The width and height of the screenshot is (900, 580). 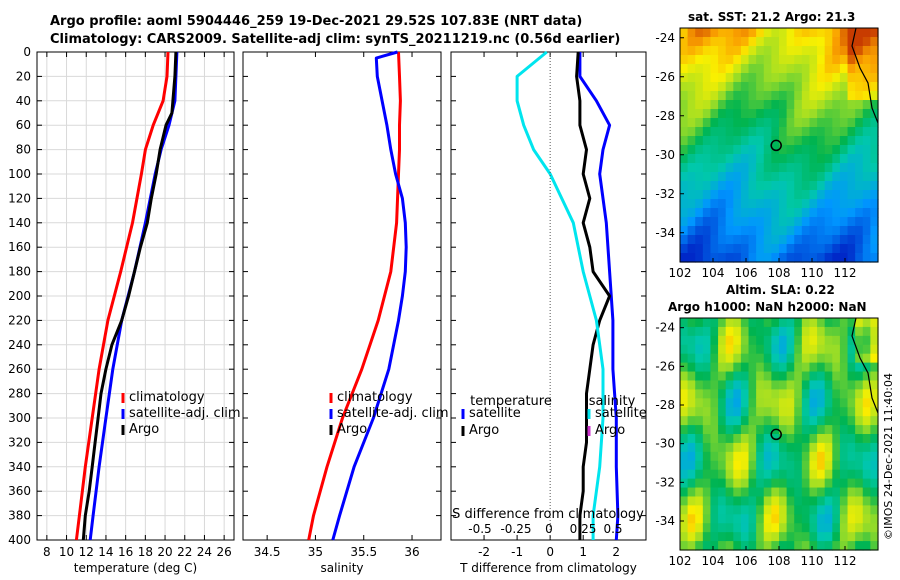 What do you see at coordinates (780, 290) in the screenshot?
I see `sla-map-title-line1: Altim. SLA: 0.22` at bounding box center [780, 290].